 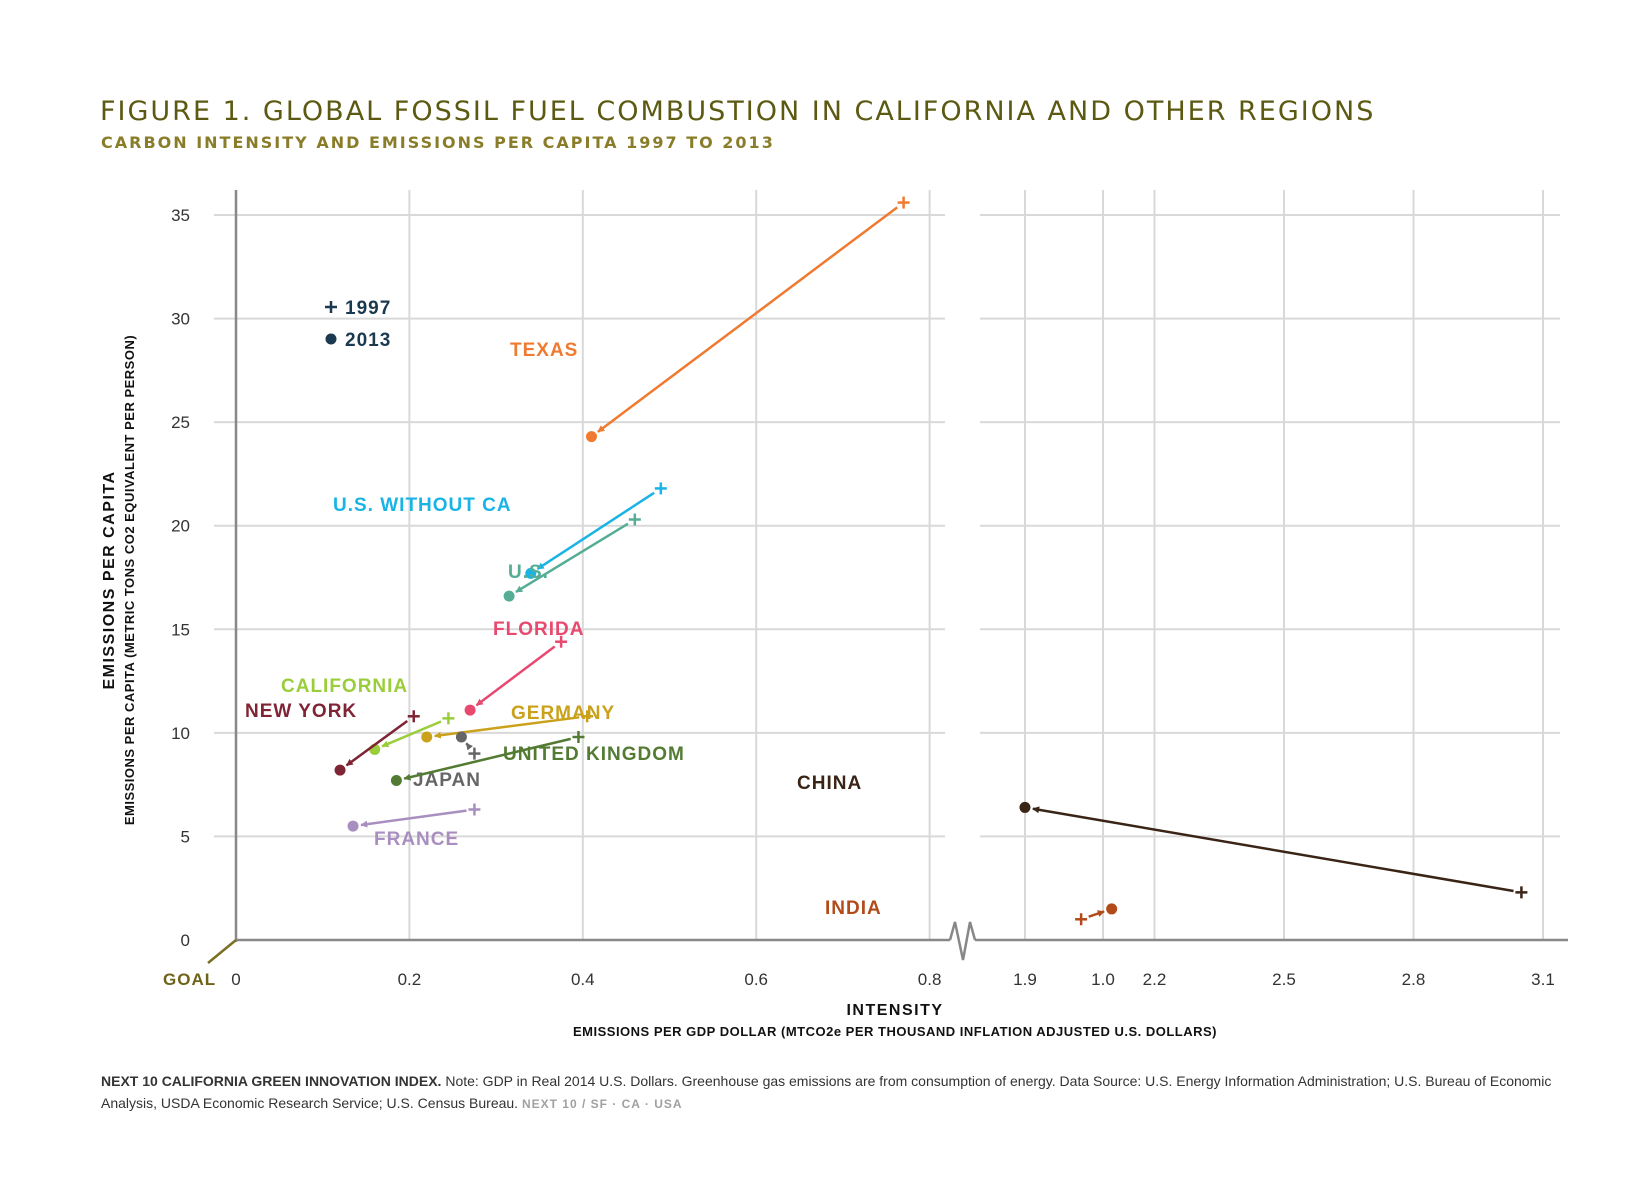 I want to click on series-china: CHINA, so click(x=1162, y=836).